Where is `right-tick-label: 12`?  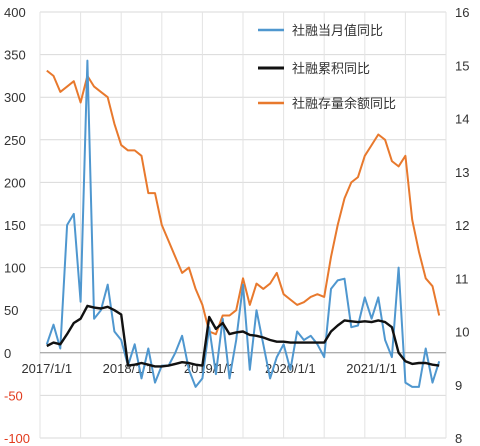 right-tick-label: 12 is located at coordinates (462, 225).